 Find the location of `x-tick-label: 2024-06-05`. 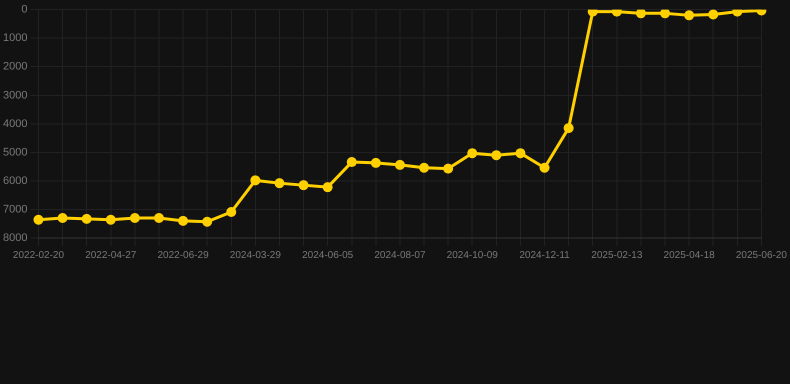

x-tick-label: 2024-06-05 is located at coordinates (328, 255).